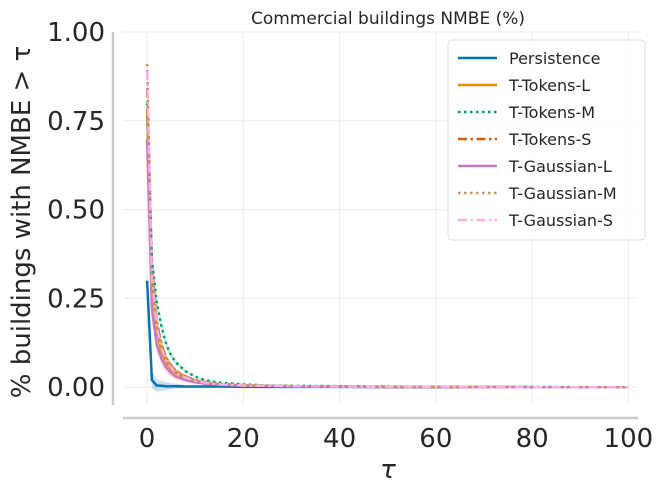  What do you see at coordinates (560, 166) in the screenshot?
I see `legend-label-t-gaussian-l: T-Gaussian-L` at bounding box center [560, 166].